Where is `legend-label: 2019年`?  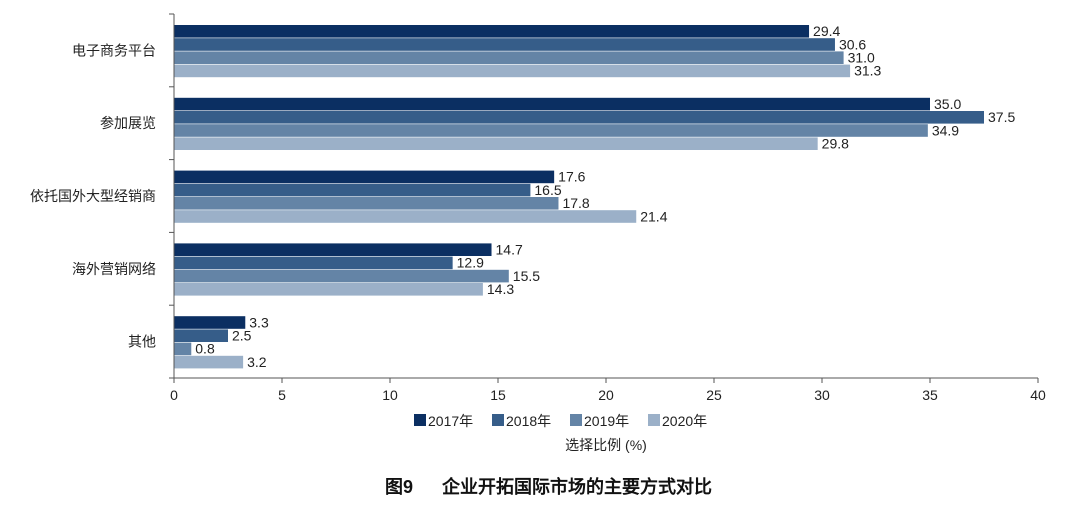 legend-label: 2019年 is located at coordinates (606, 421).